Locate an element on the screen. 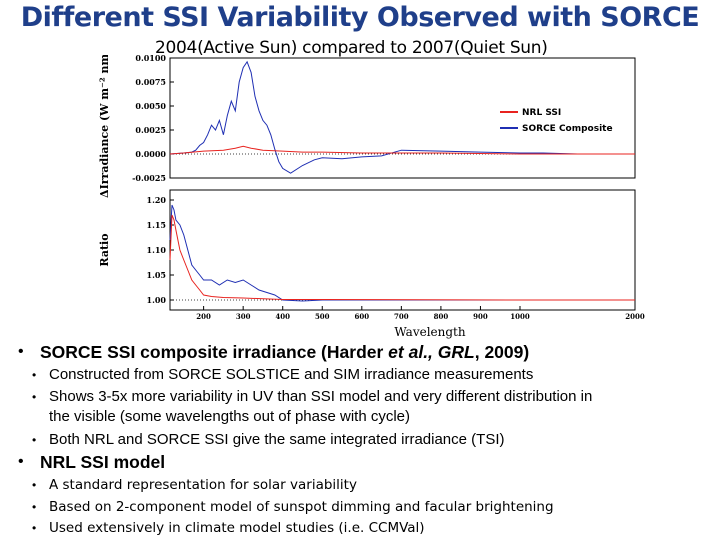 The image size is (720, 540). x-tick-label: 400 is located at coordinates (282, 316).